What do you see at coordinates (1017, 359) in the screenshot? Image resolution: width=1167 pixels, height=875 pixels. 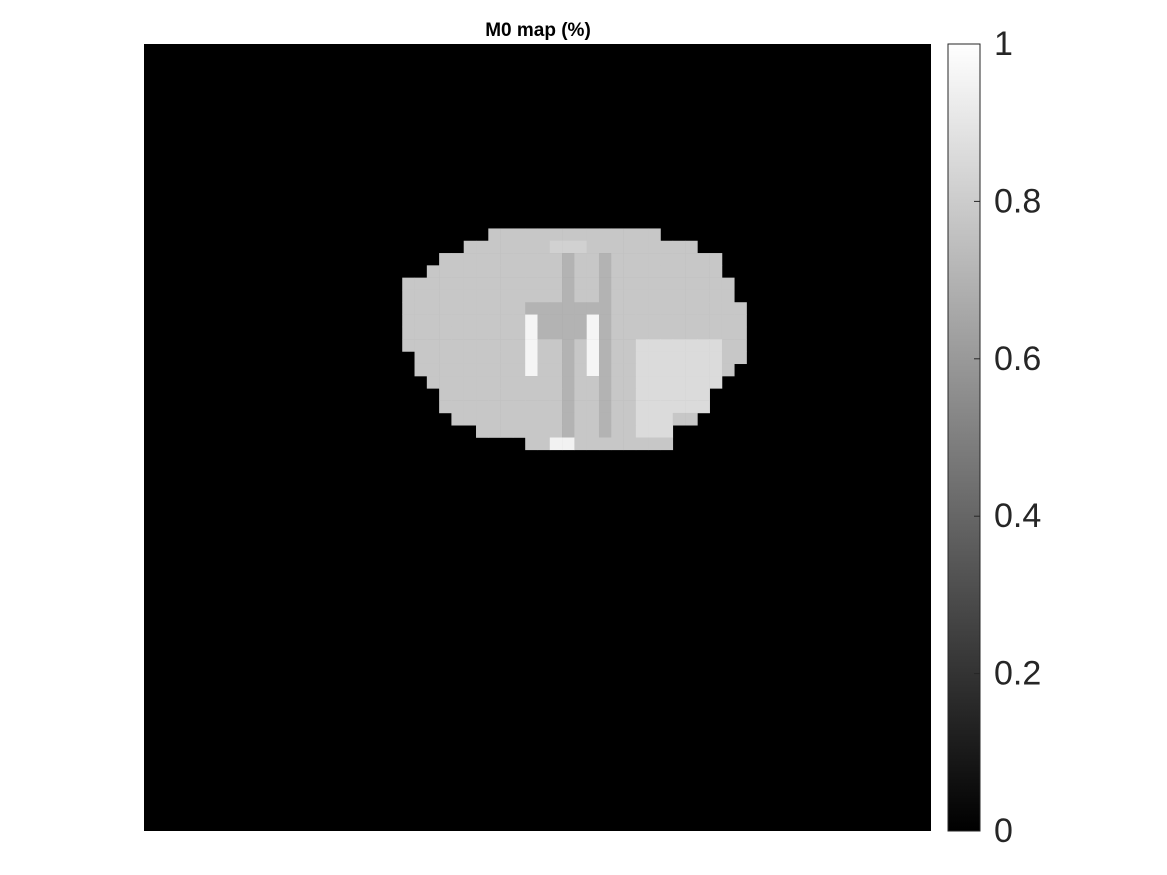 I see `colorbar-tick-label: 0.6` at bounding box center [1017, 359].